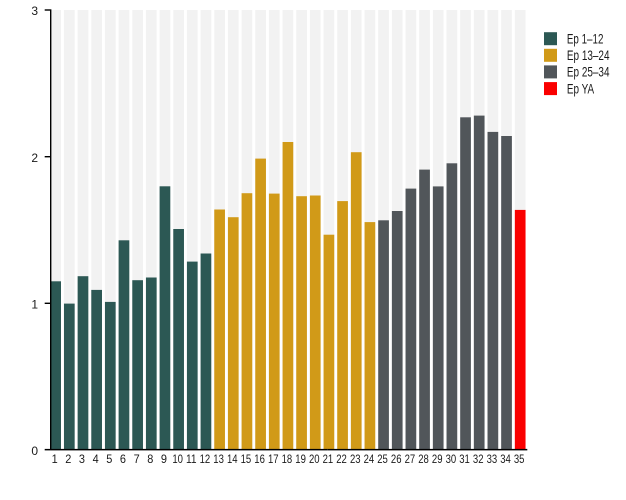 This screenshot has width=626, height=500. Describe the element at coordinates (519, 459) in the screenshot. I see `svg-text: 35` at that location.